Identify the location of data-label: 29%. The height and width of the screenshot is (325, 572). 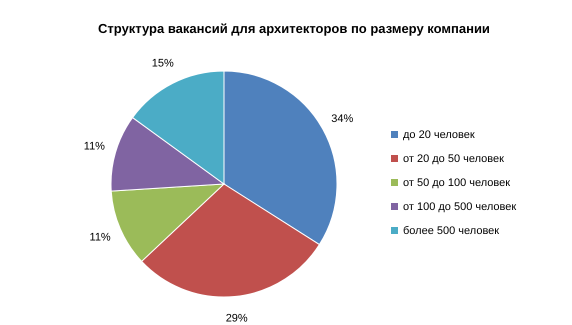
(237, 318).